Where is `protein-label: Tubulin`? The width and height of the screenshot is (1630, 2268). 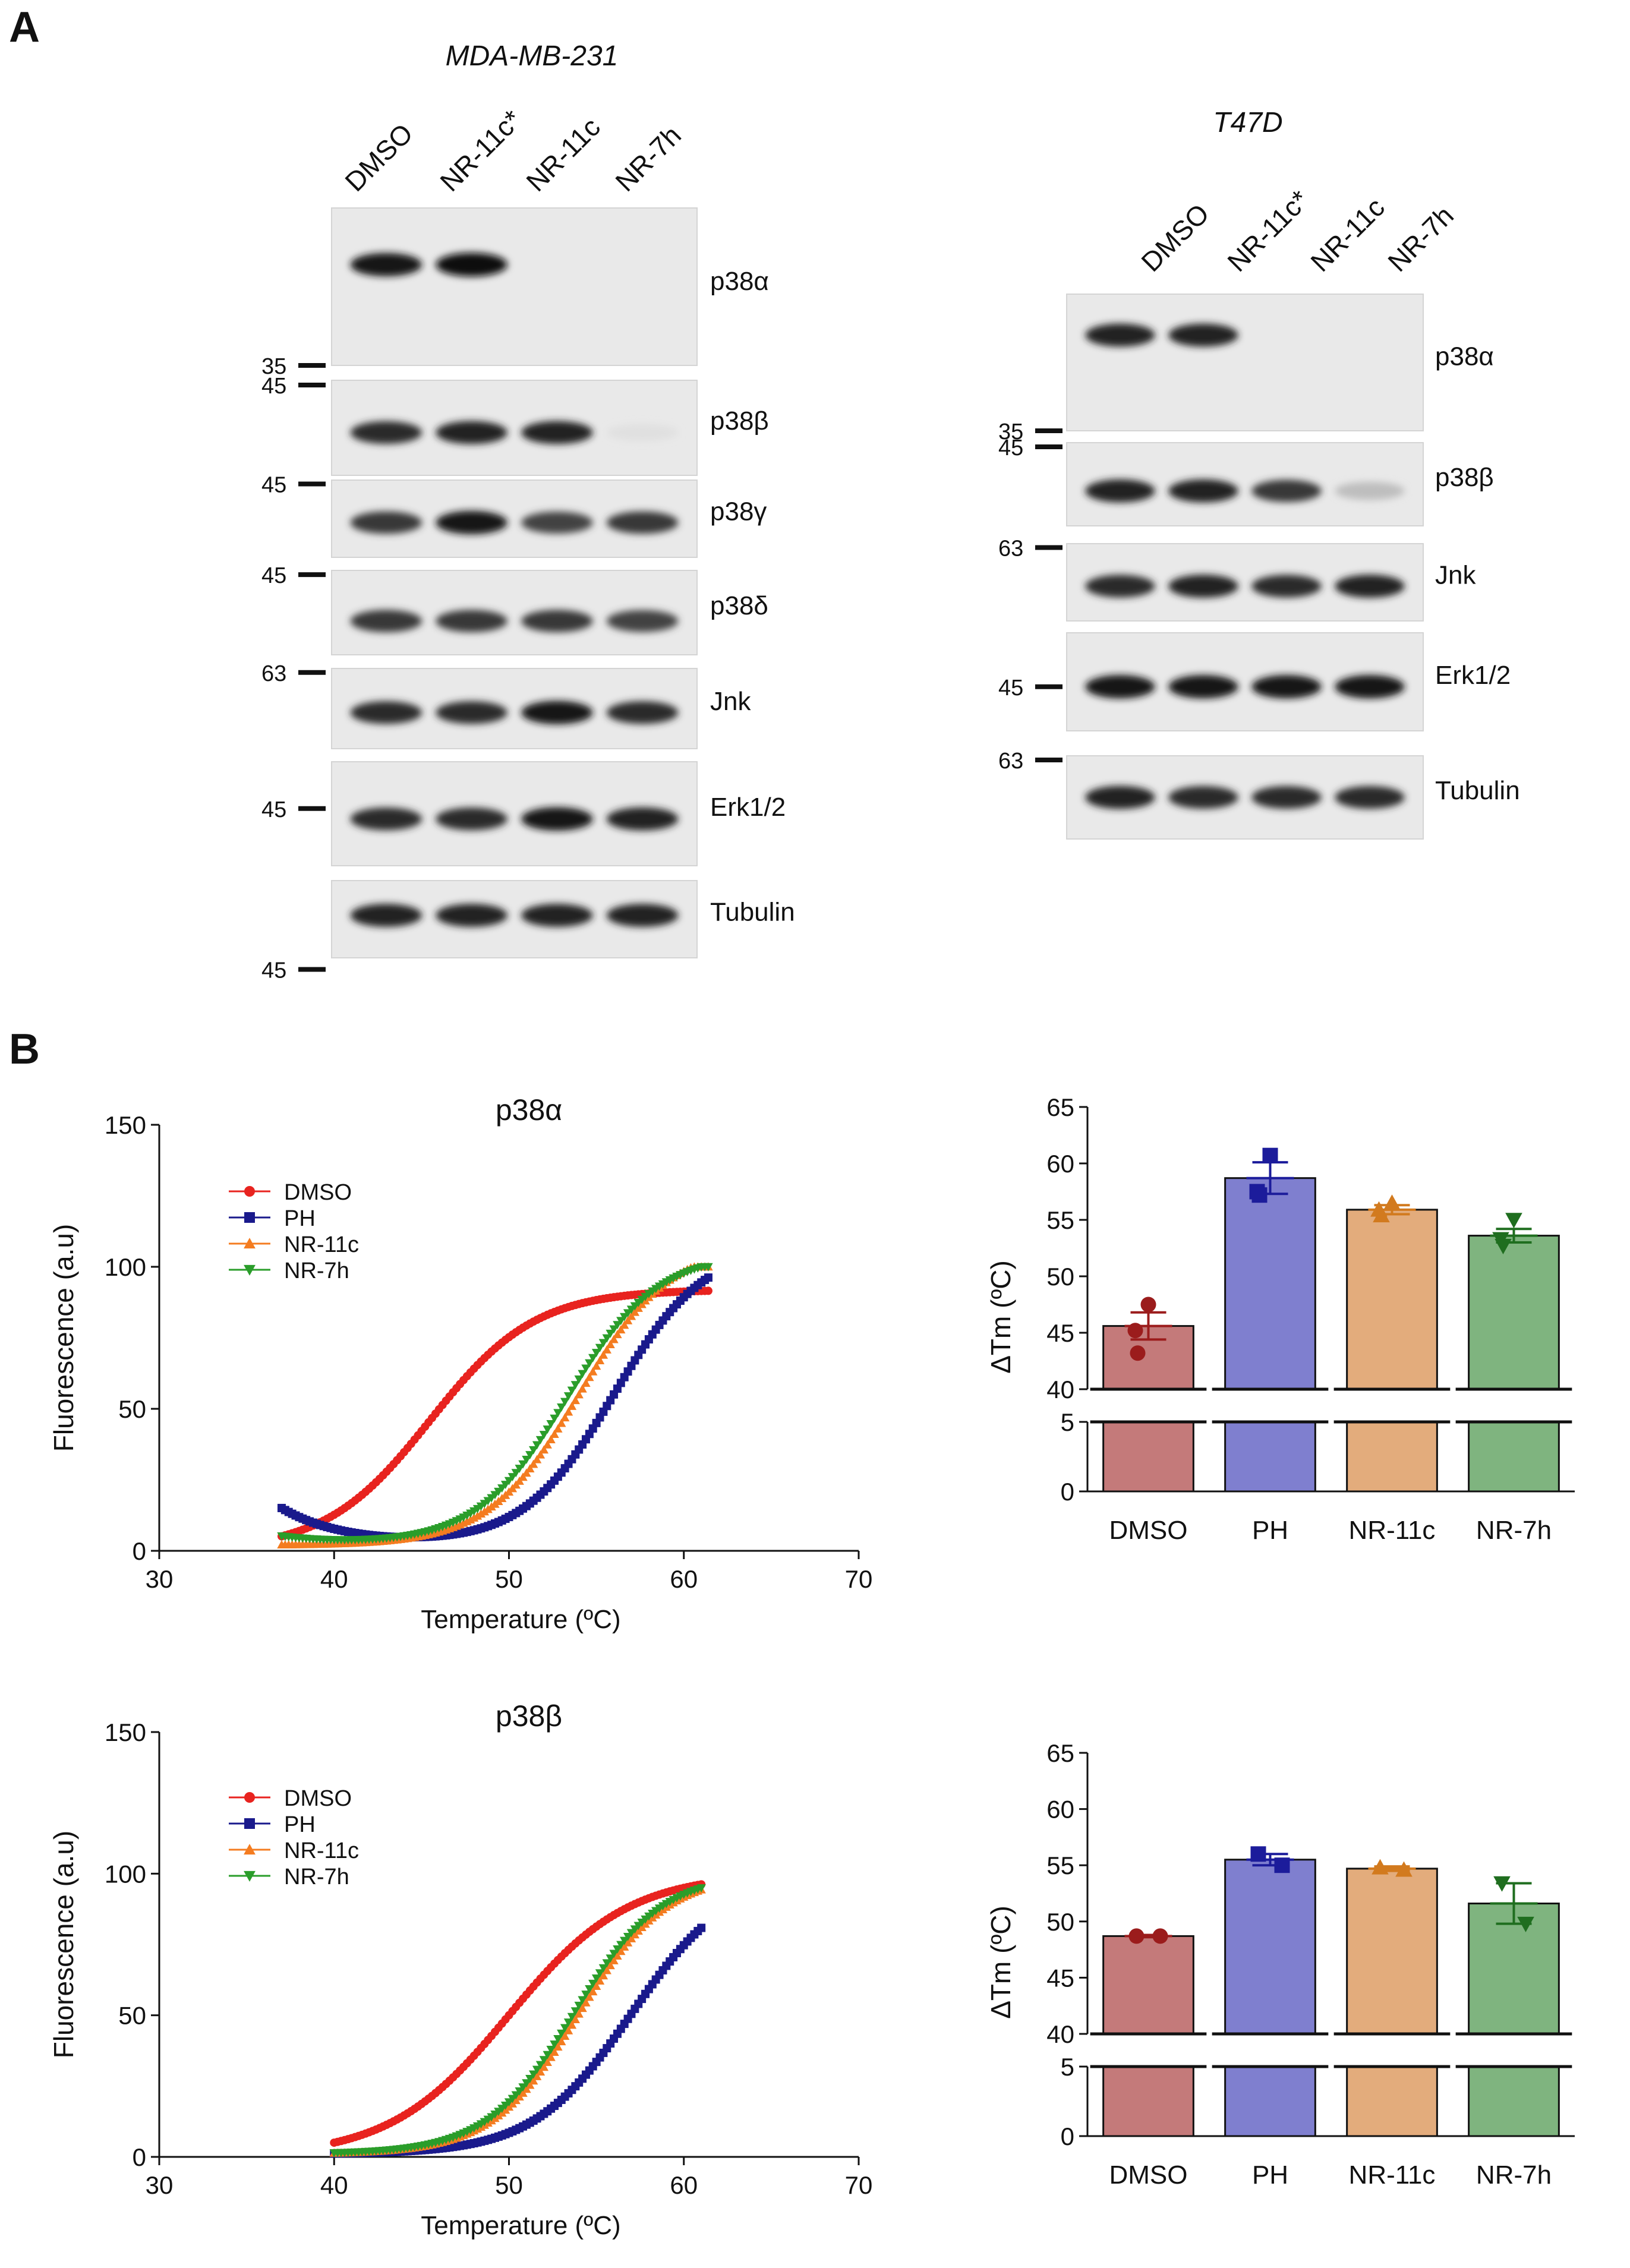
protein-label: Tubulin is located at coordinates (1477, 790).